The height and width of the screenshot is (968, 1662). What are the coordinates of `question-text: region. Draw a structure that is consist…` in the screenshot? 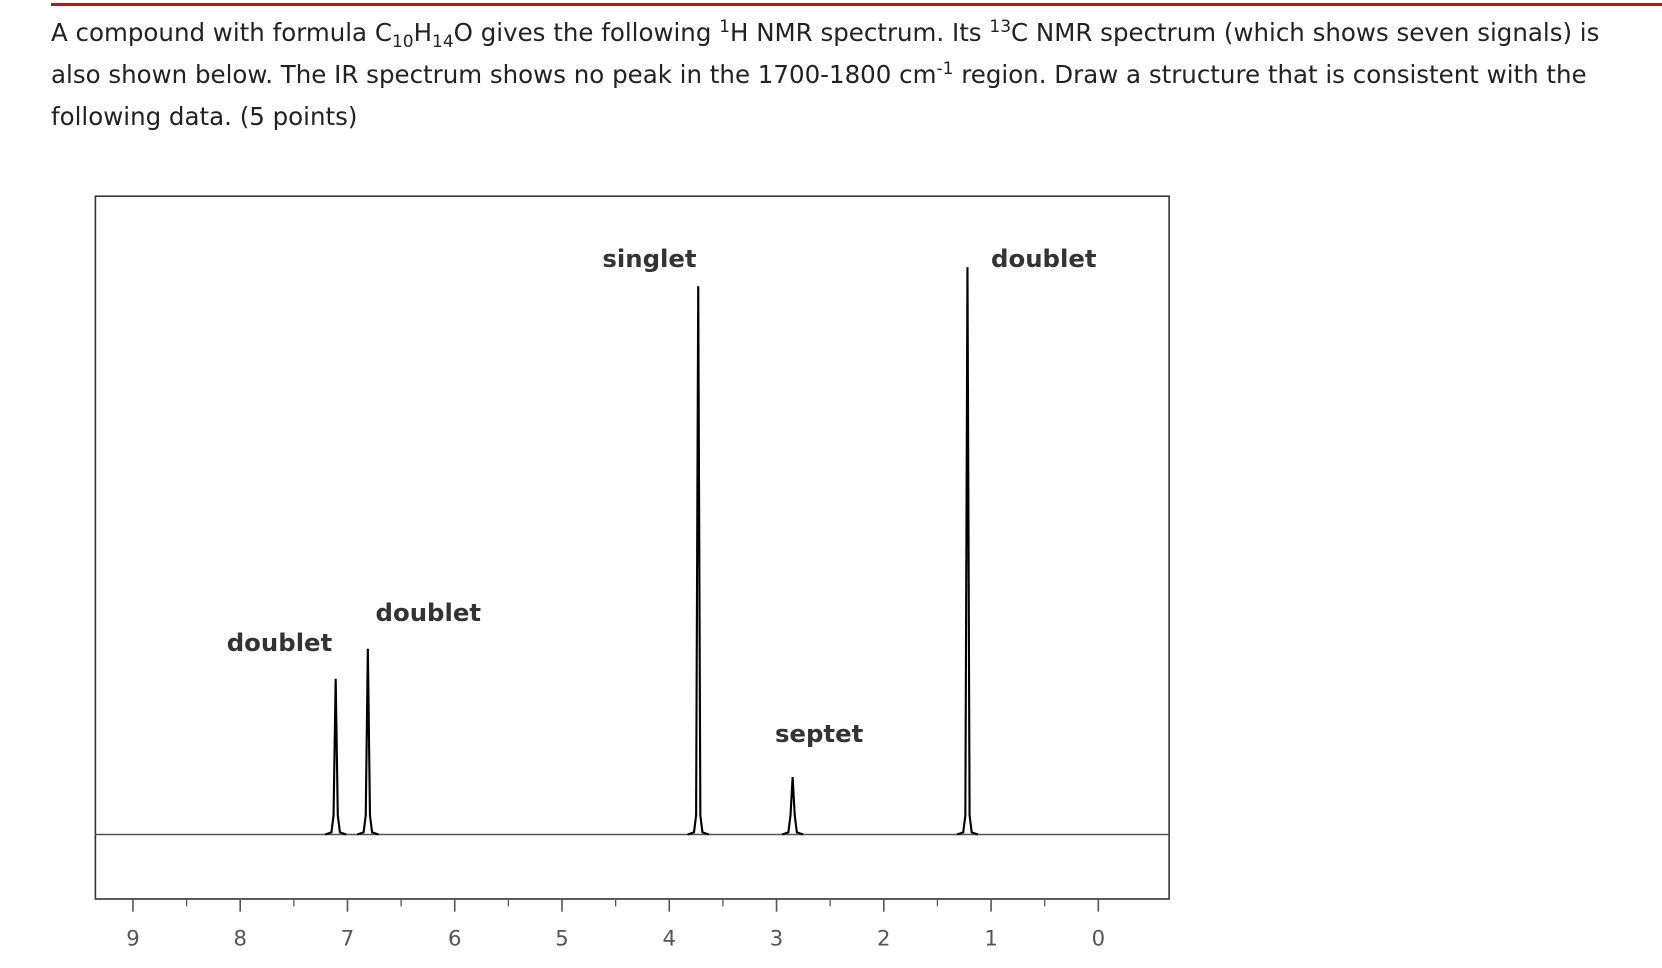 It's located at (819, 95).